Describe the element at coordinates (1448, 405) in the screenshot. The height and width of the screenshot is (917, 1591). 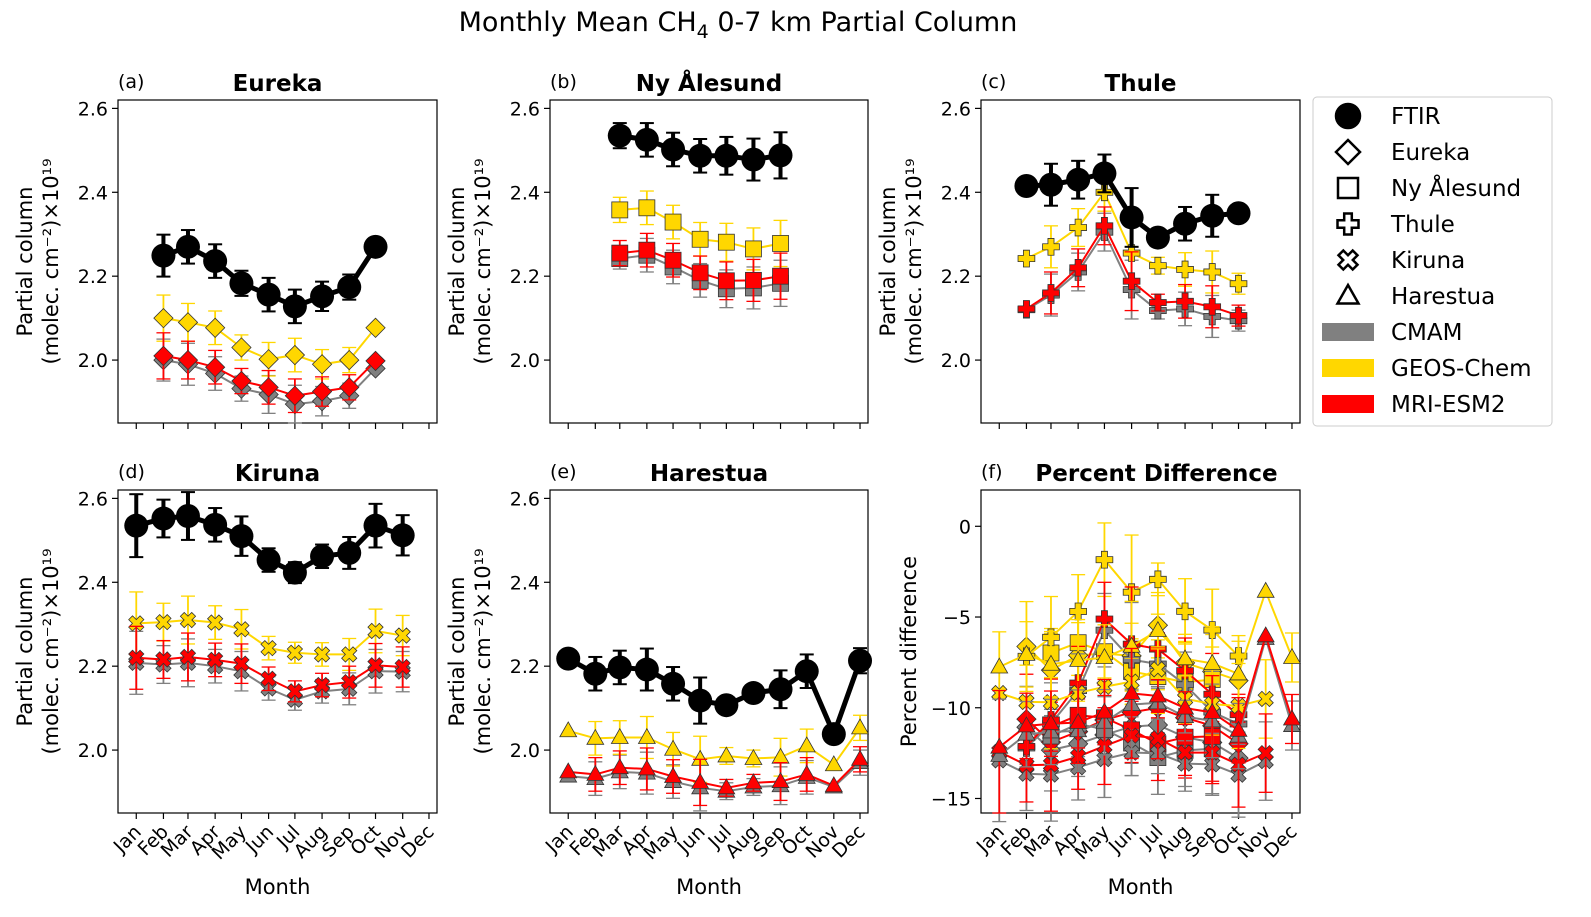
I see `legend-label: MRI-ESM2` at that location.